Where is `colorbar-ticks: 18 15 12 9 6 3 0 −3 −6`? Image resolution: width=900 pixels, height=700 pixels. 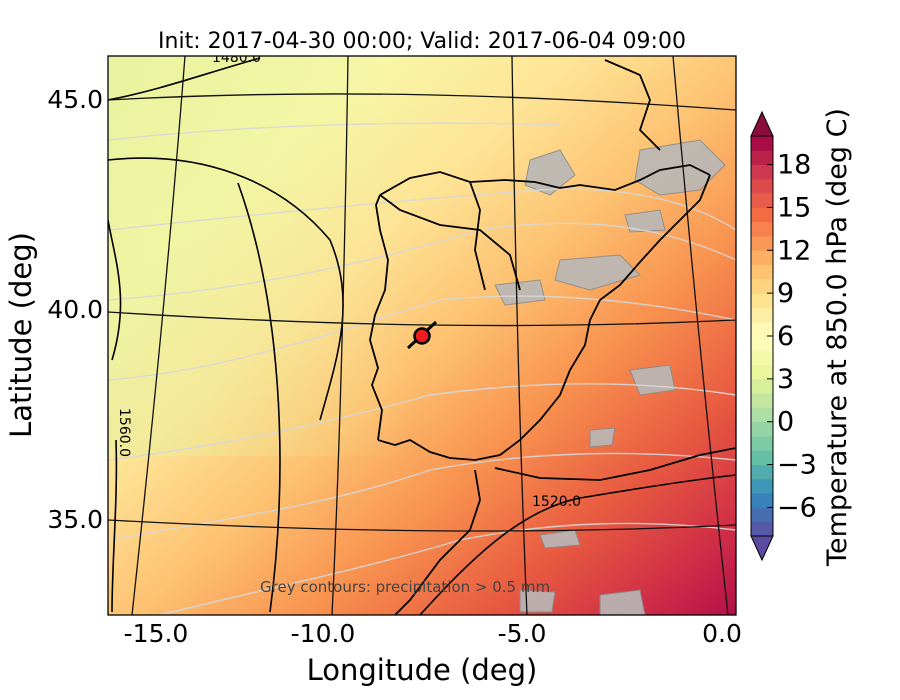 colorbar-ticks: 18 15 12 9 6 3 0 −3 −6 is located at coordinates (792, 336).